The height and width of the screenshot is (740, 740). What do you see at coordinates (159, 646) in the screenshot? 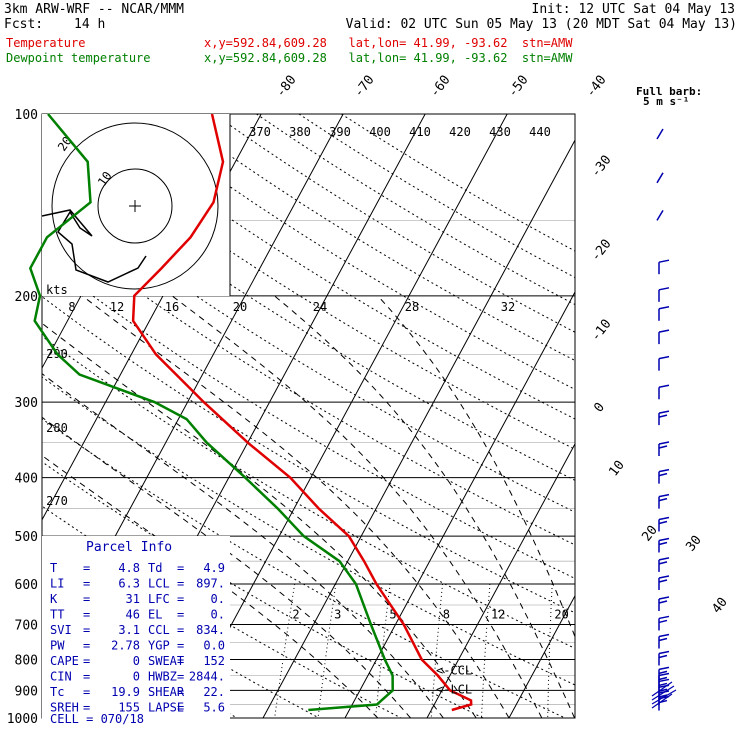
I see `parcel-cell: YGP` at bounding box center [159, 646].